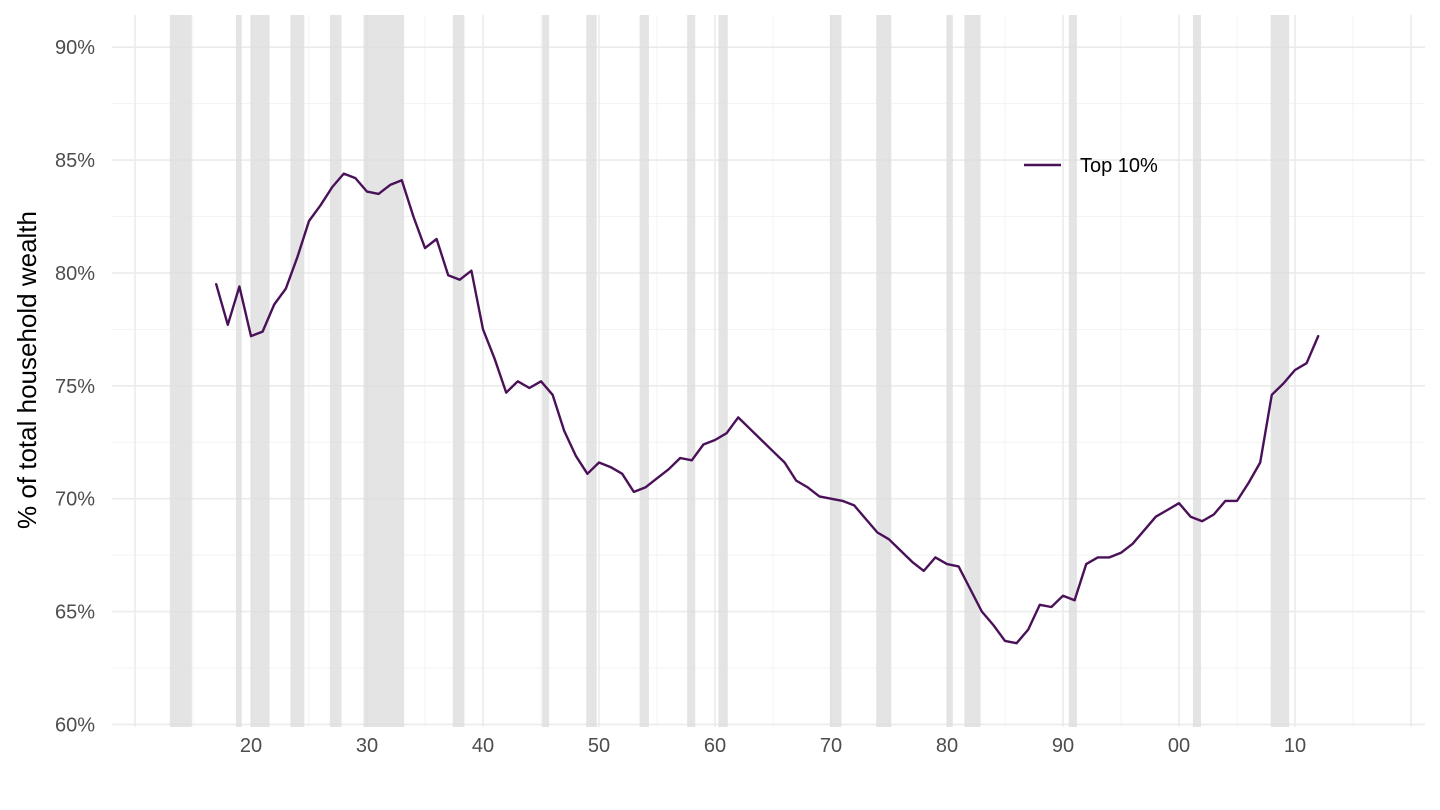  What do you see at coordinates (27, 370) in the screenshot?
I see `y-axis-title: % of total household wealth` at bounding box center [27, 370].